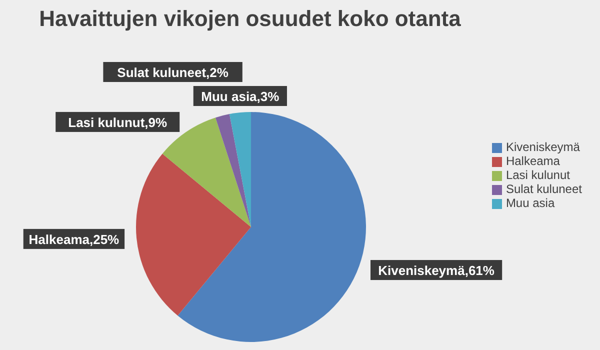 The width and height of the screenshot is (600, 350). What do you see at coordinates (544, 189) in the screenshot?
I see `legend-label: Sulat kuluneet` at bounding box center [544, 189].